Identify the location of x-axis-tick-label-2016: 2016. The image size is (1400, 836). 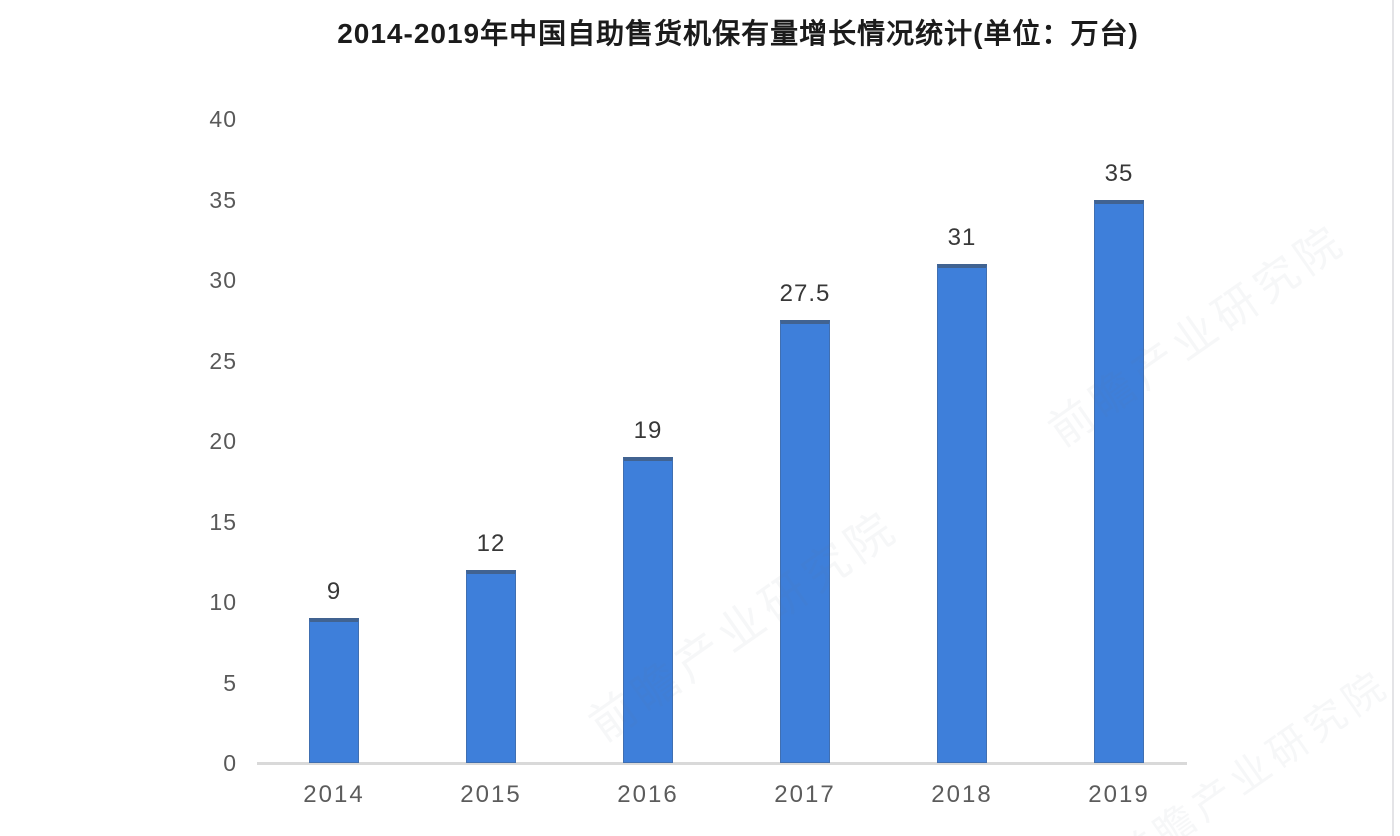
(648, 794).